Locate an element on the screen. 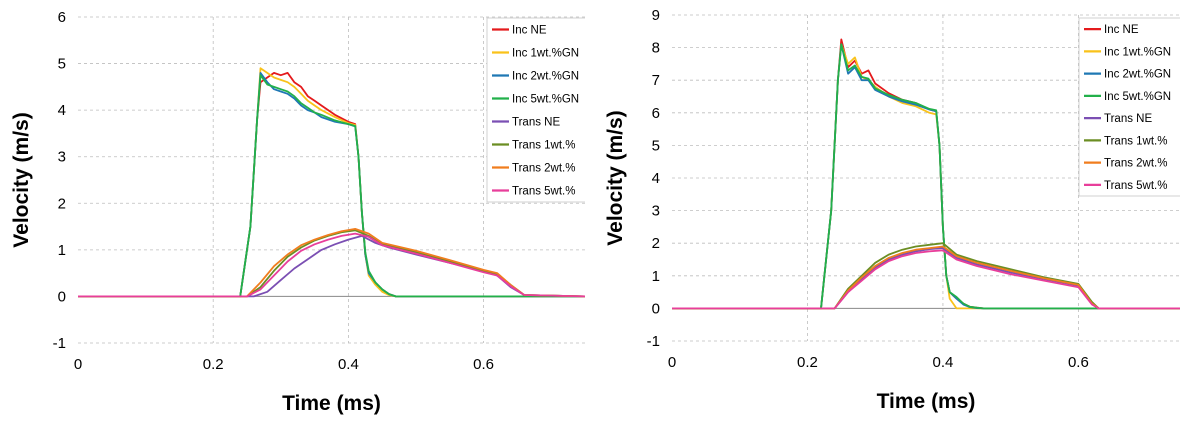 The image size is (1187, 423). y-tick-label: 9 is located at coordinates (656, 15).